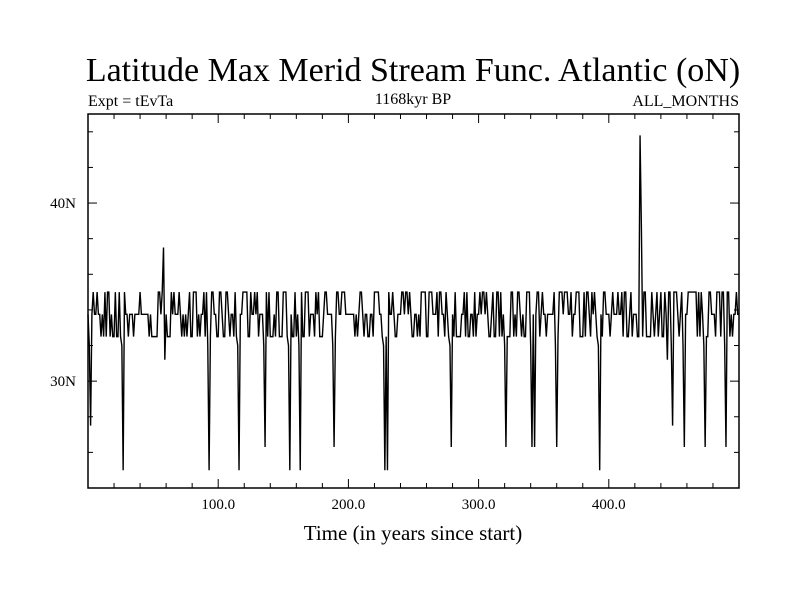 Image resolution: width=800 pixels, height=600 pixels. What do you see at coordinates (609, 505) in the screenshot?
I see `x-tick-label: 400.0` at bounding box center [609, 505].